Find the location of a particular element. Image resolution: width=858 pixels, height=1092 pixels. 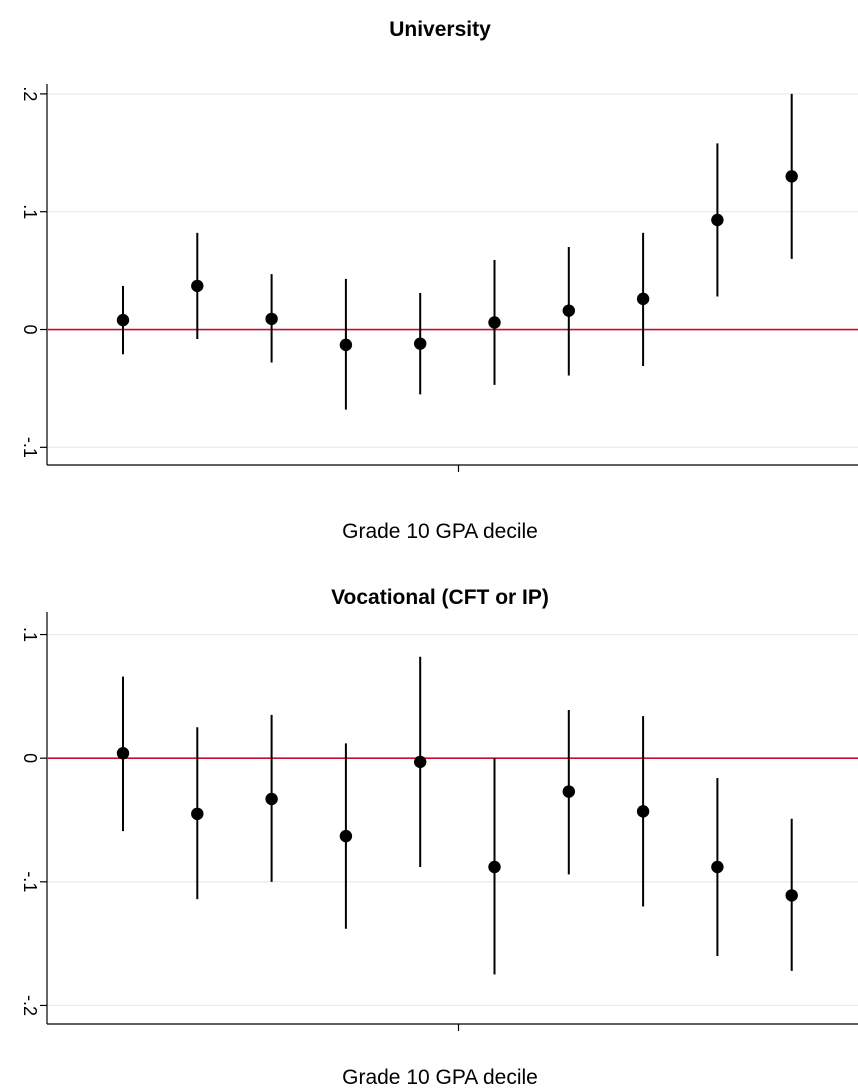

chart-title: University is located at coordinates (440, 29).